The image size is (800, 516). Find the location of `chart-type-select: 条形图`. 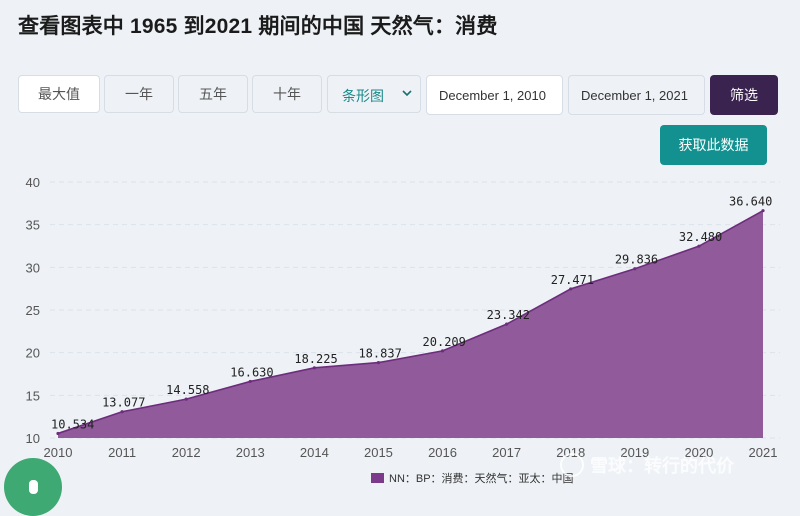

chart-type-select: 条形图 is located at coordinates (374, 94).